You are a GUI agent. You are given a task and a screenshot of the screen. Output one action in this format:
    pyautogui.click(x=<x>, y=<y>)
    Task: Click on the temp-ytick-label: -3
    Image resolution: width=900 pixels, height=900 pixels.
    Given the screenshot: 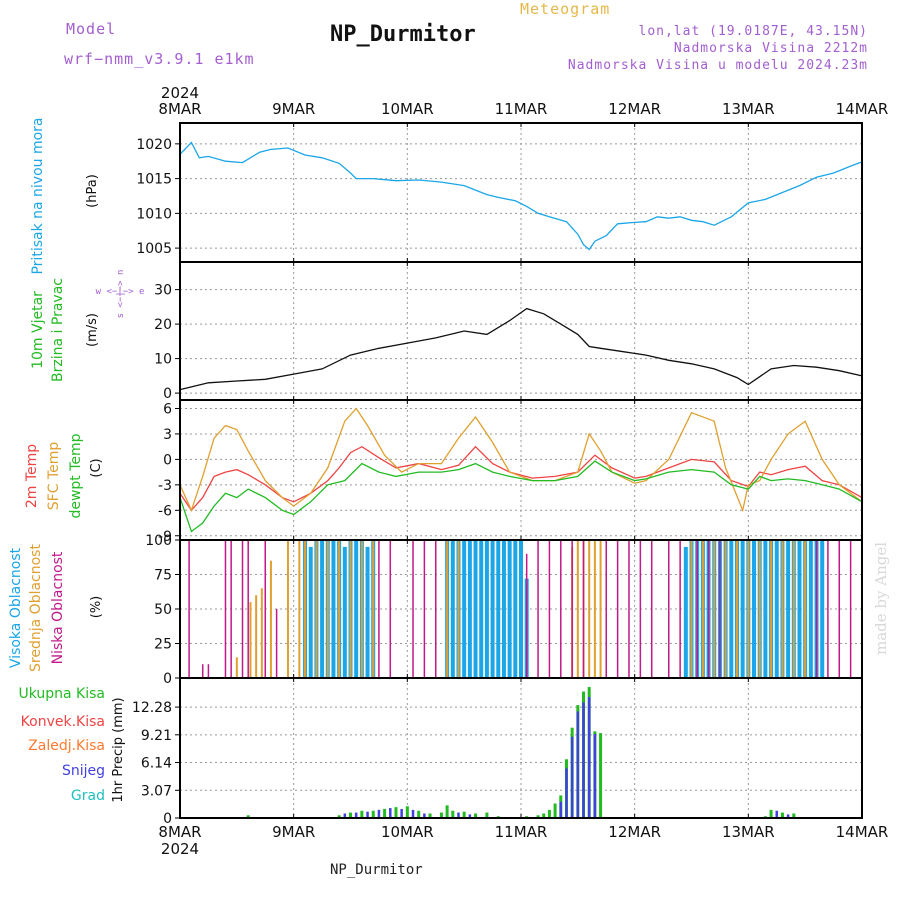 What is the action you would take?
    pyautogui.click(x=165, y=486)
    